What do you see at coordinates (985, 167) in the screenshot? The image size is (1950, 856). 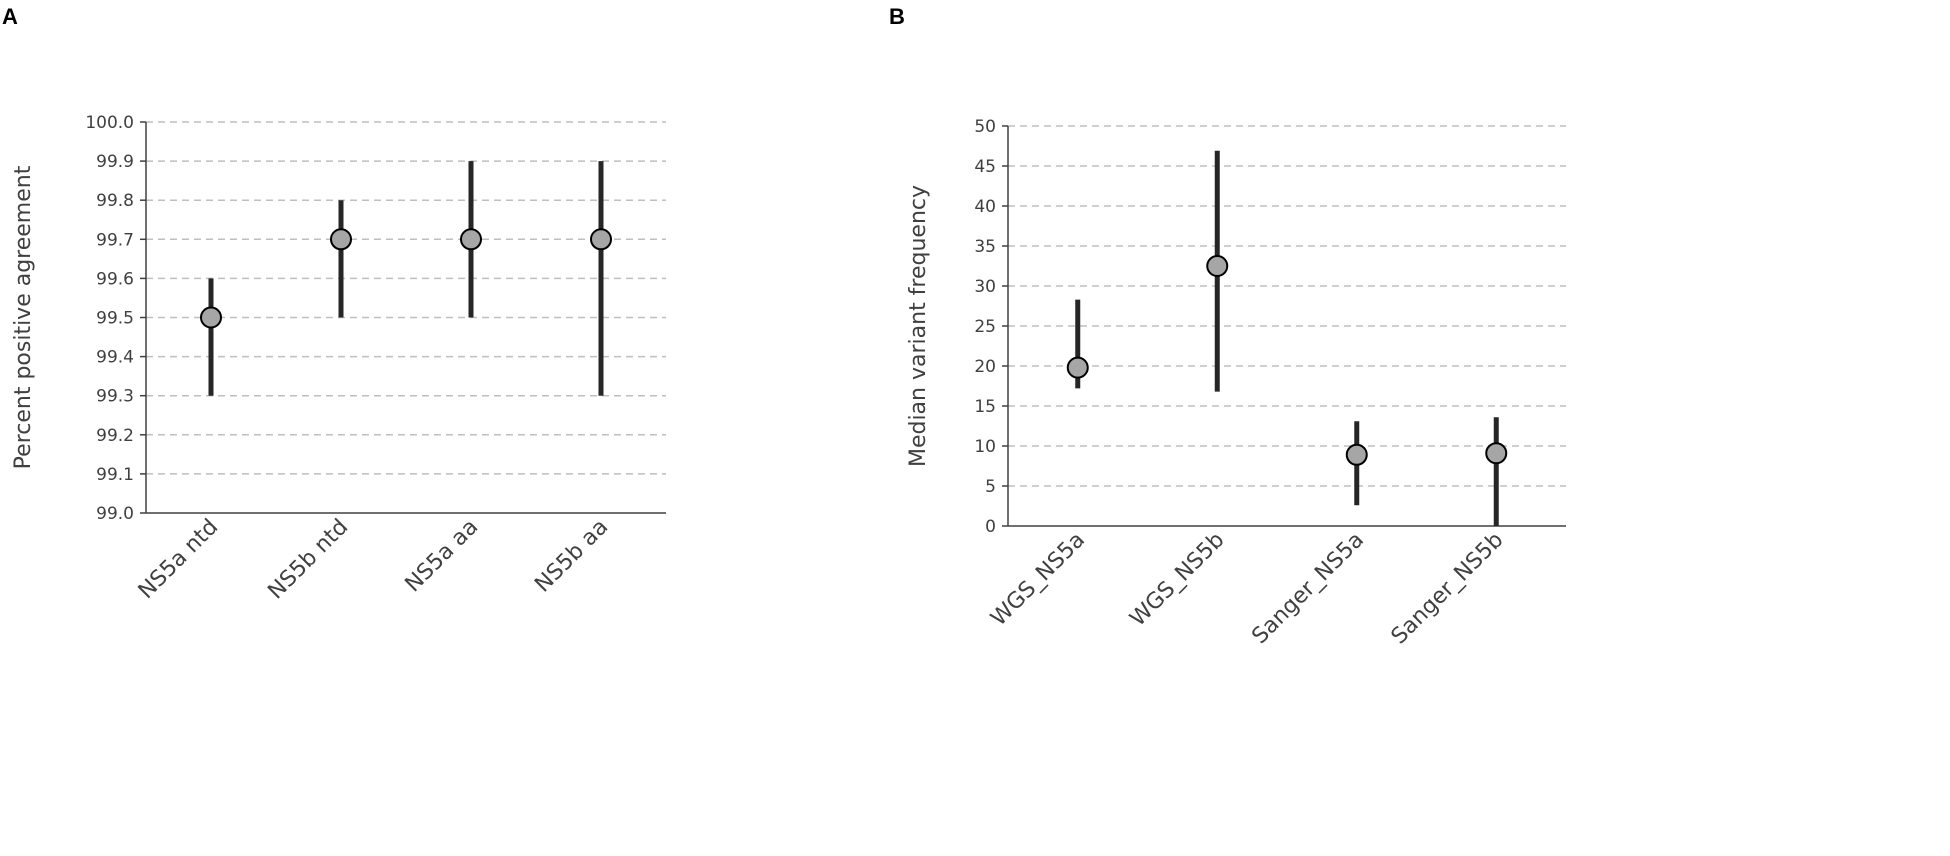 I see `y-tick-label: 45` at bounding box center [985, 167].